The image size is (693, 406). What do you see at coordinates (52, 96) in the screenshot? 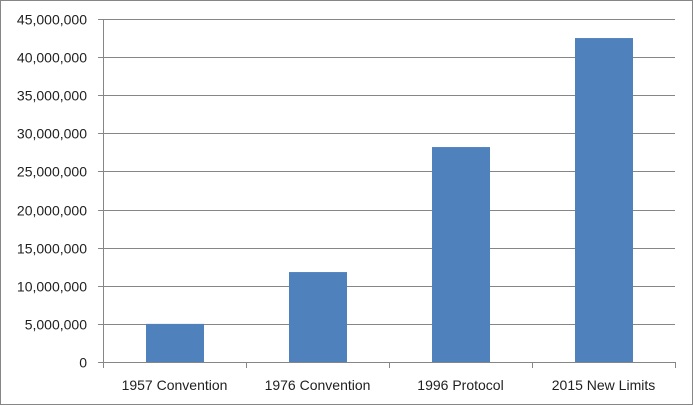
I see `y-tick-label: 35,000,000` at bounding box center [52, 96].